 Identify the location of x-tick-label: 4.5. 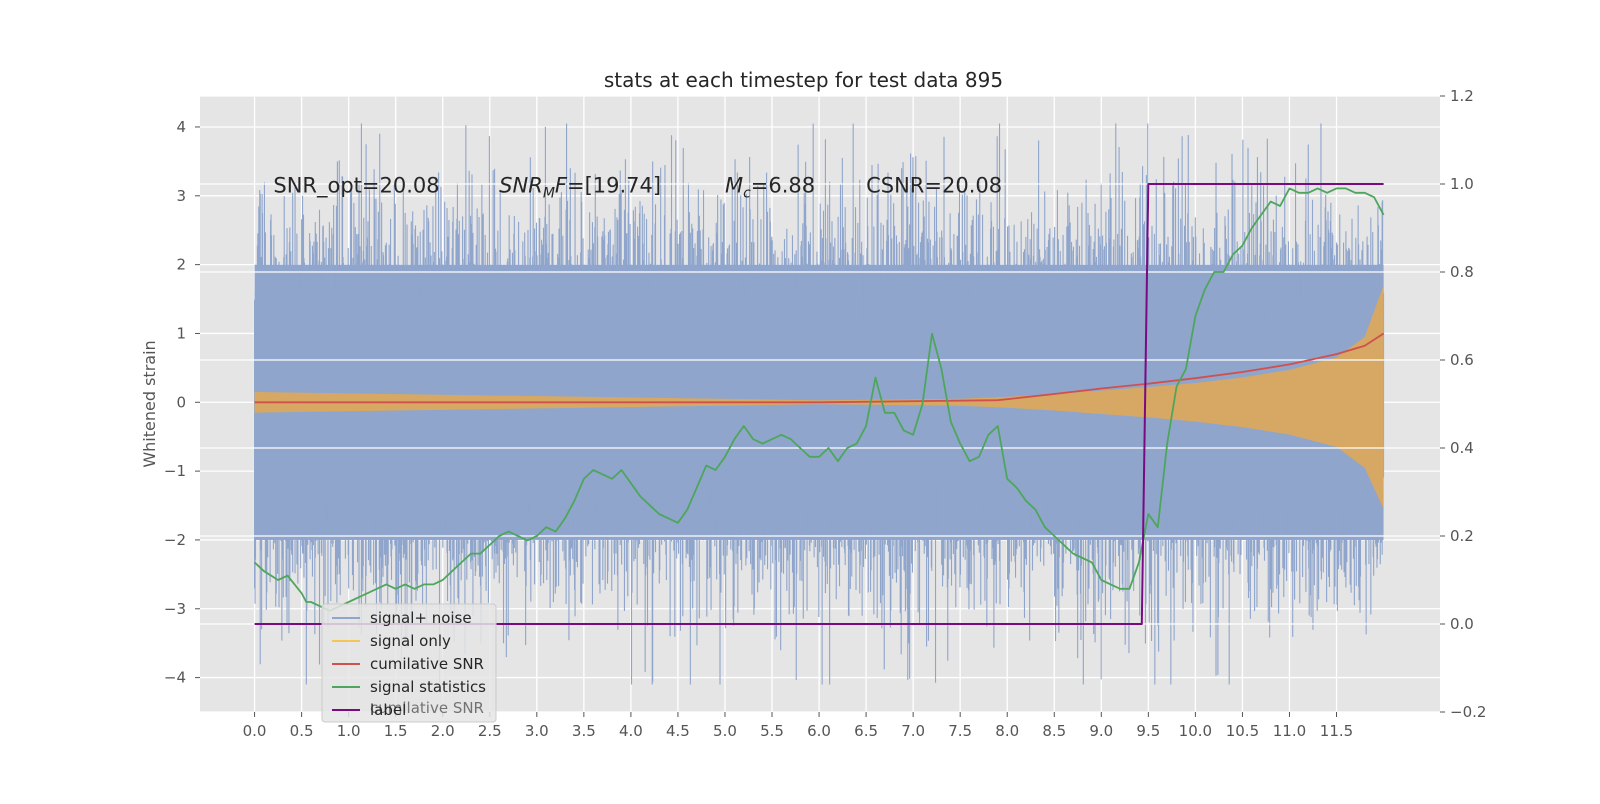
(678, 731).